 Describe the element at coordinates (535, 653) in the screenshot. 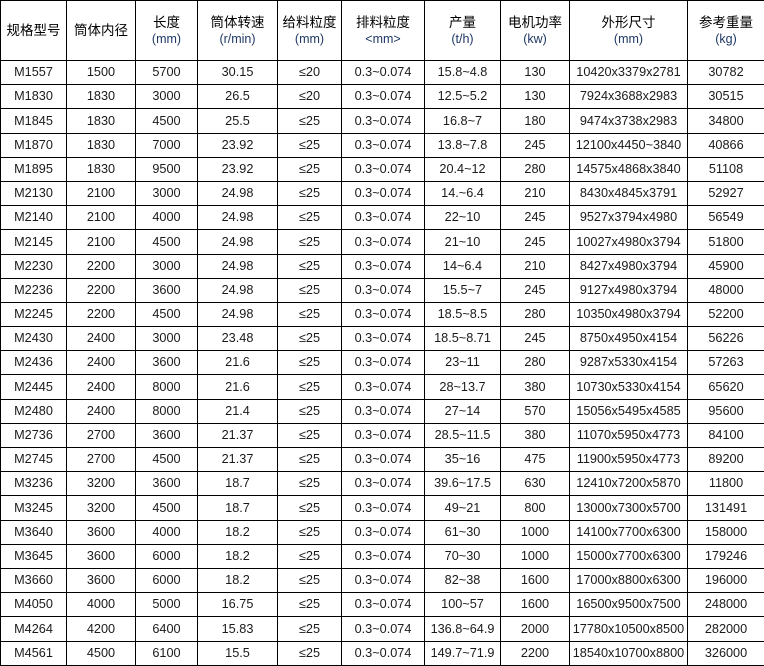

I see `cell-motor_power: 2200` at that location.